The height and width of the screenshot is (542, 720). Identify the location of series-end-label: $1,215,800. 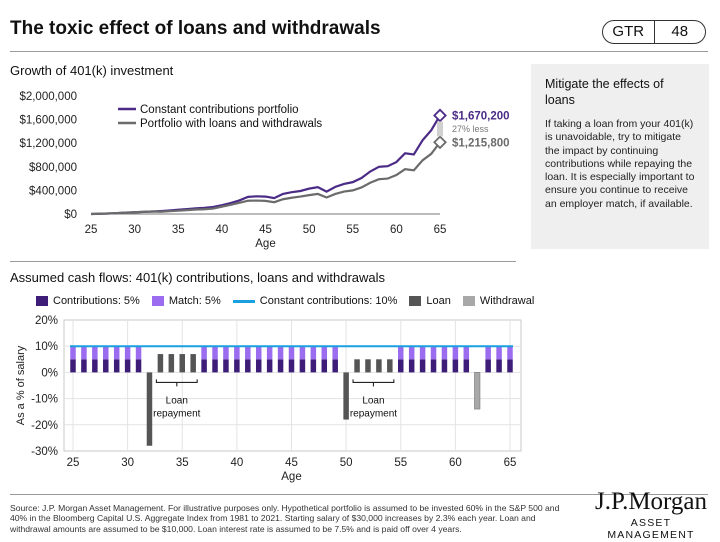
(481, 143).